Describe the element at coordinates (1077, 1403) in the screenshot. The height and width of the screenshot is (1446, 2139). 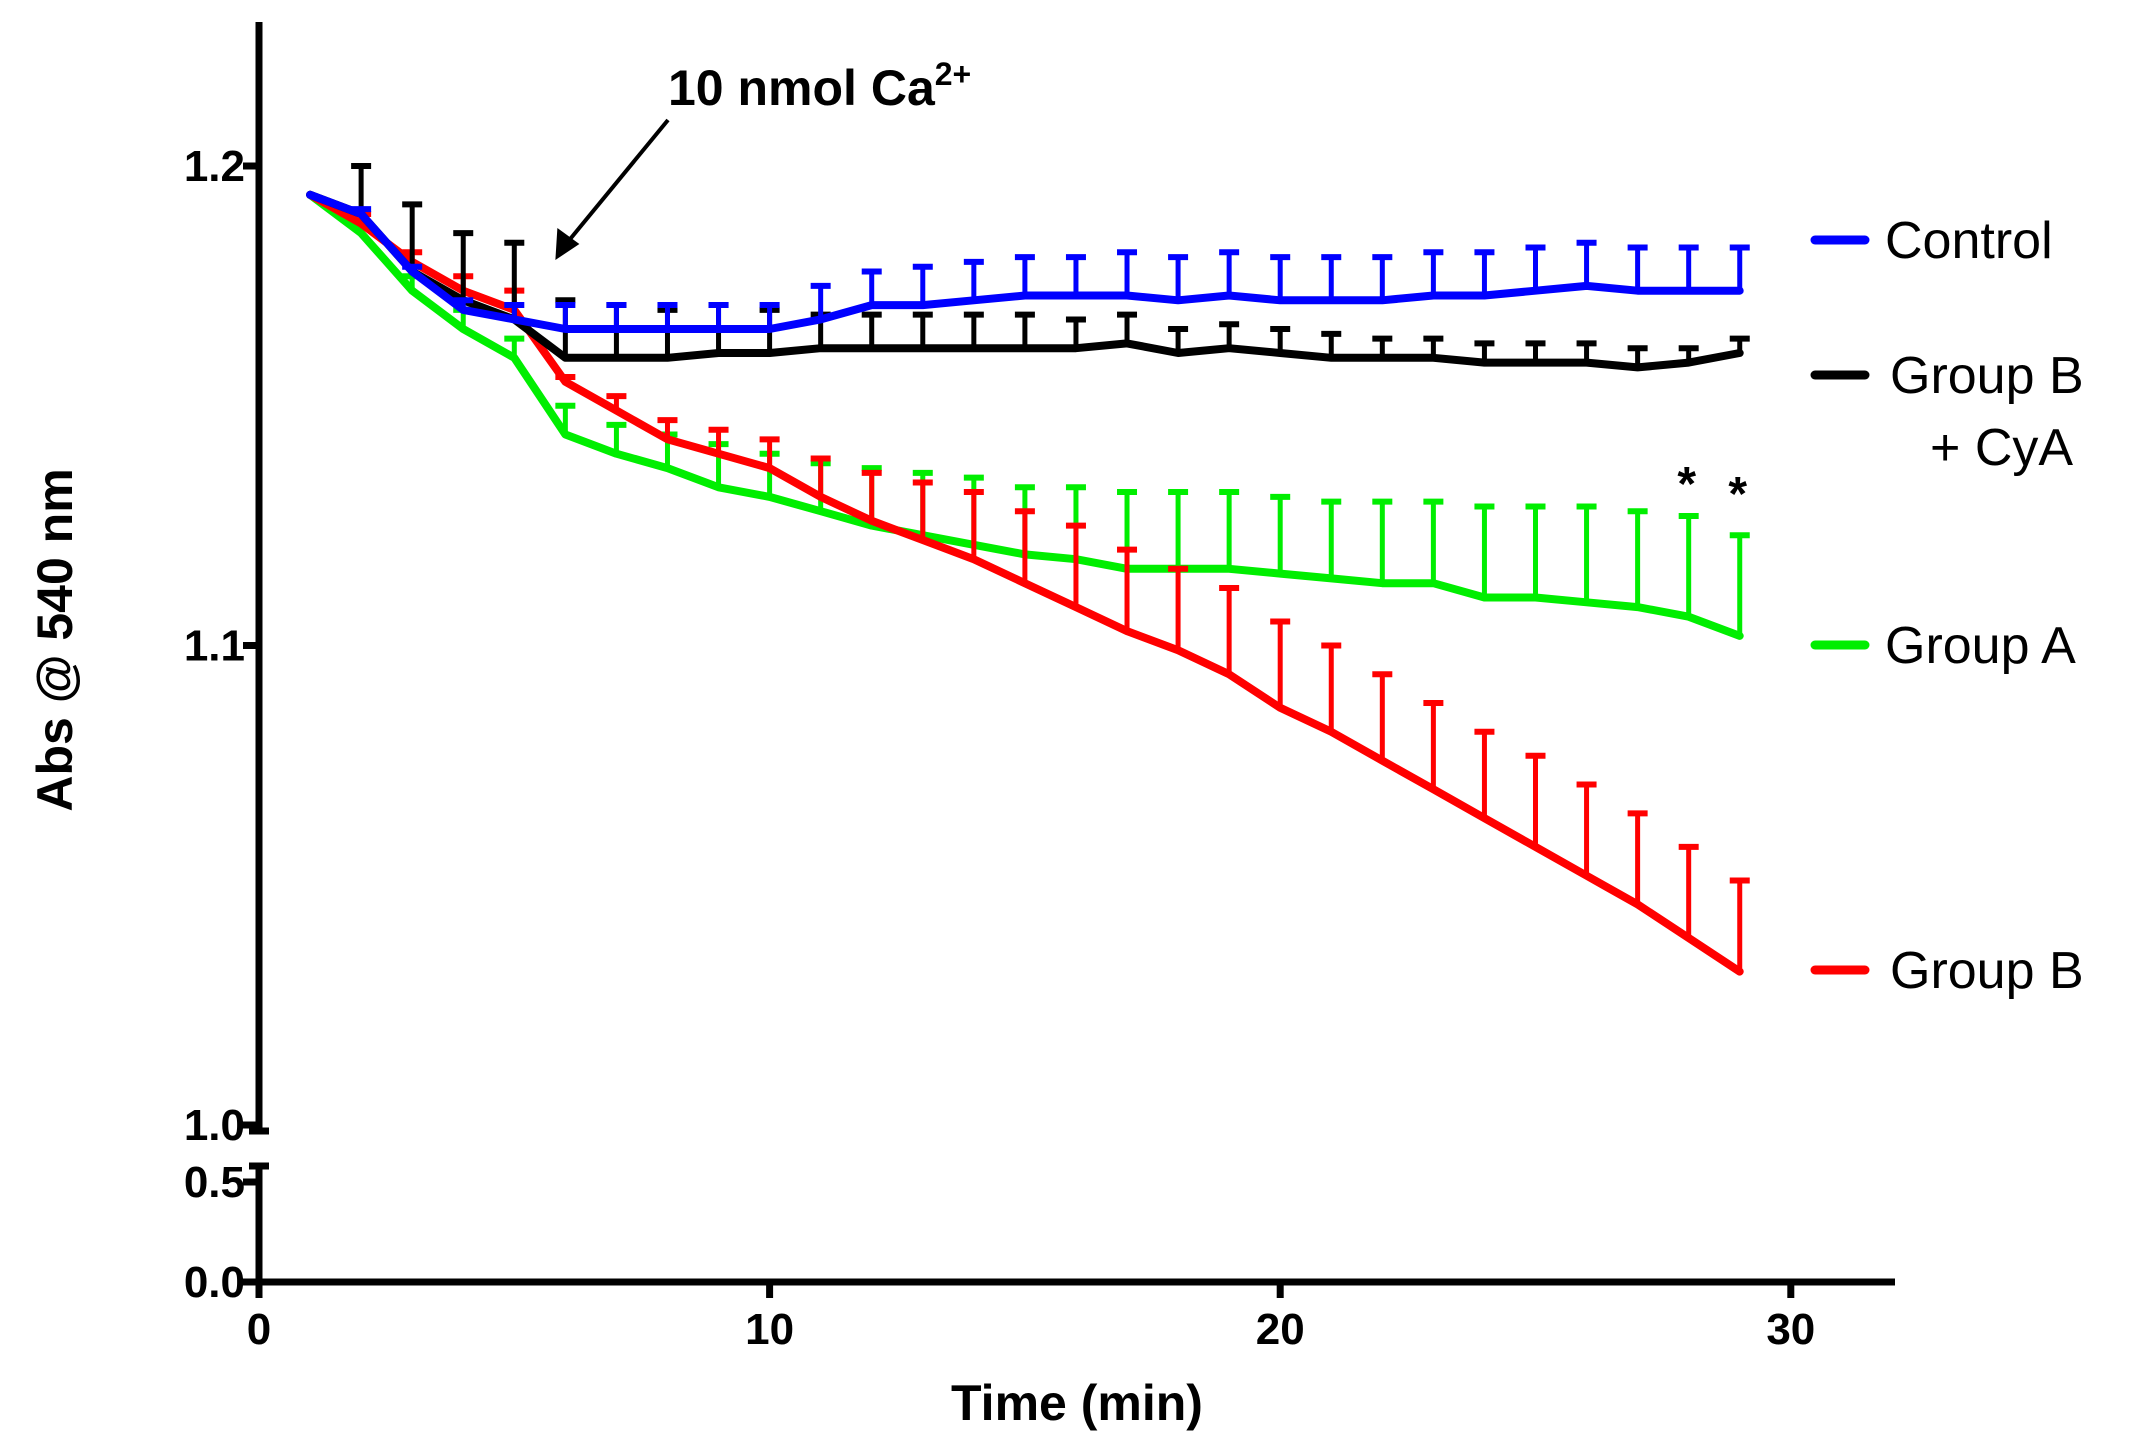
I see `x-axis-title: Time (min)` at that location.